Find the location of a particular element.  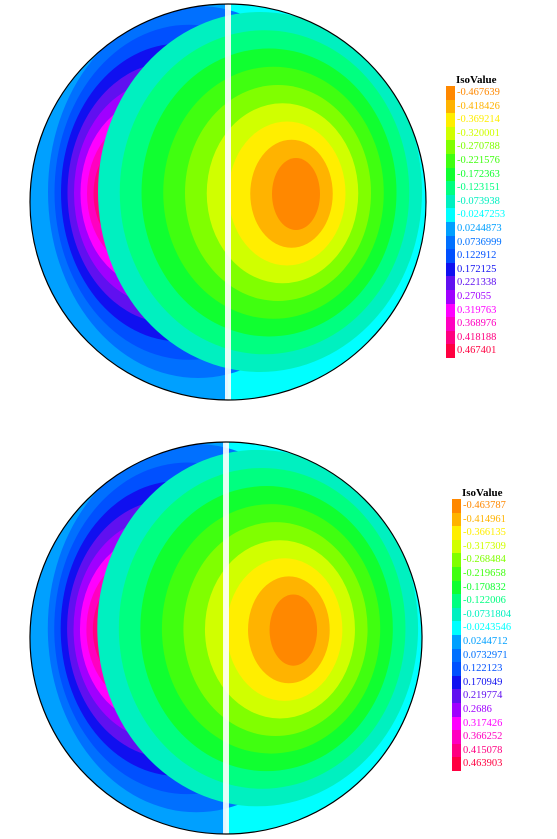

legend-value: -0.170832 is located at coordinates (484, 587).